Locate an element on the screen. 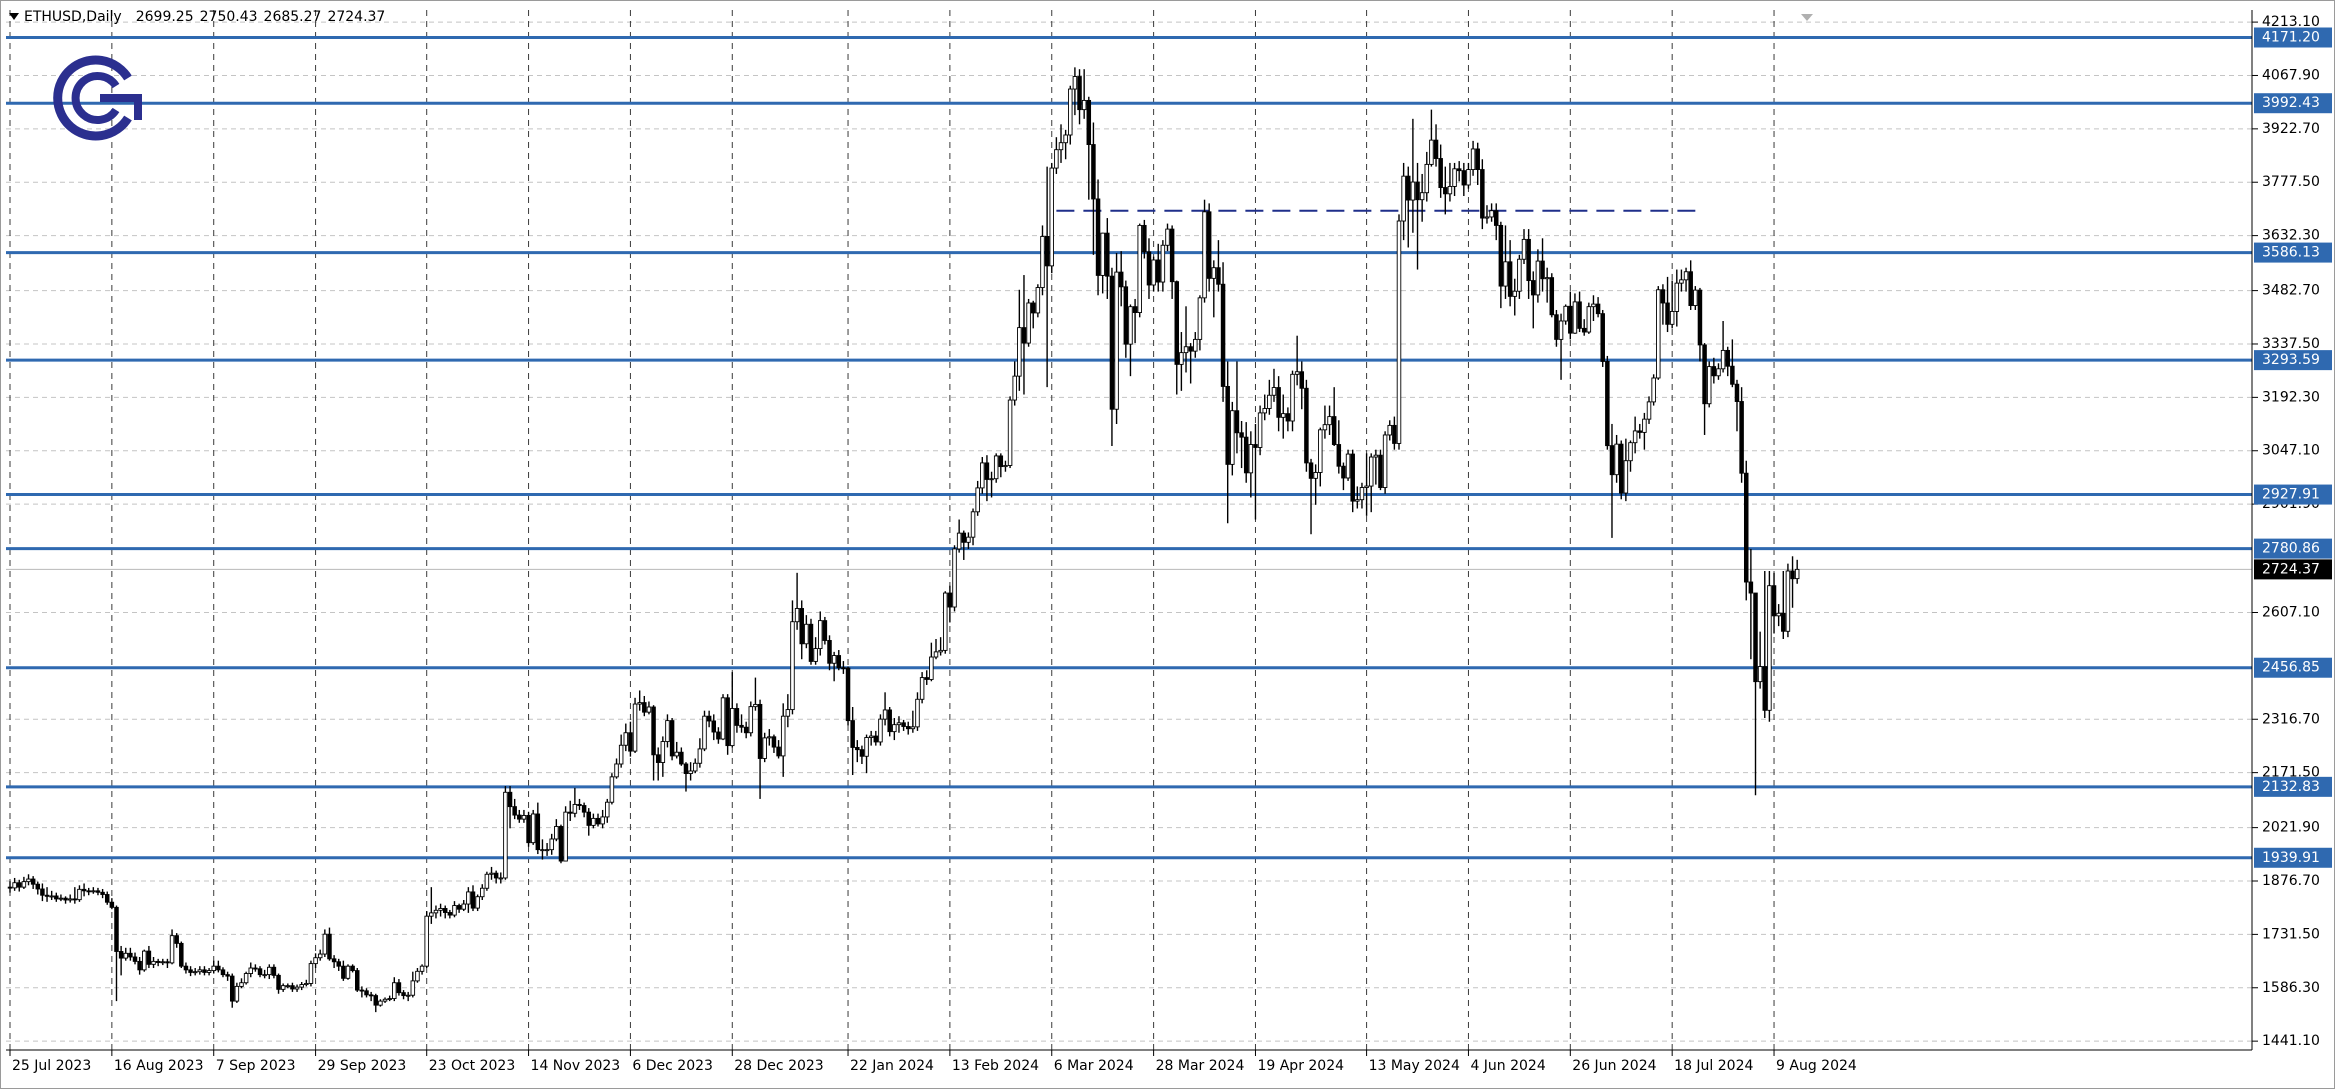  level-label: 2132.83 is located at coordinates (2291, 787).